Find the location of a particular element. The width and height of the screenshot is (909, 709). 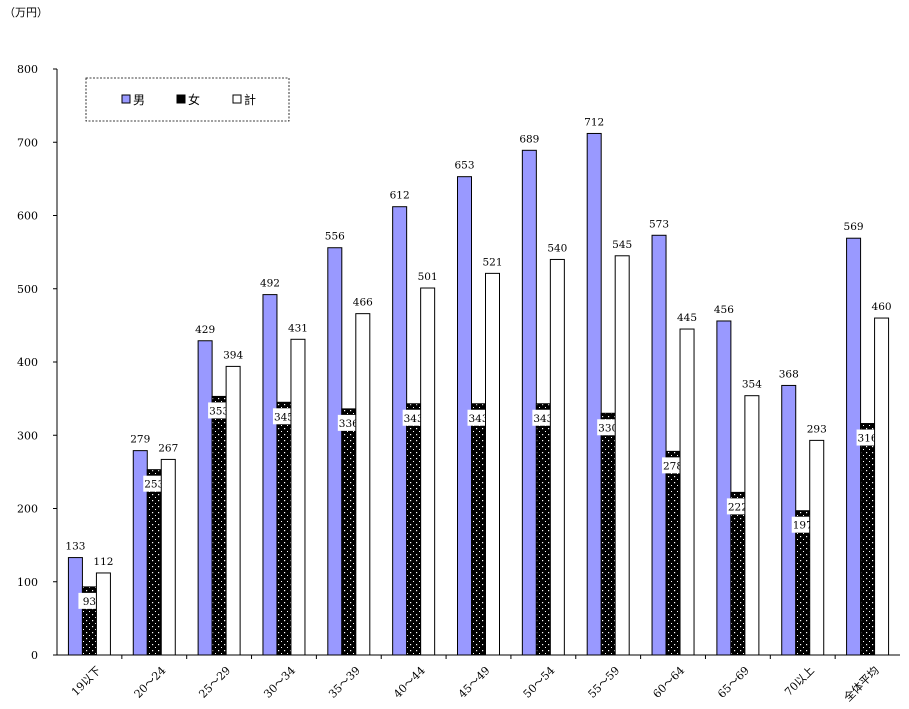

y-tick-label: 100 is located at coordinates (27, 582).